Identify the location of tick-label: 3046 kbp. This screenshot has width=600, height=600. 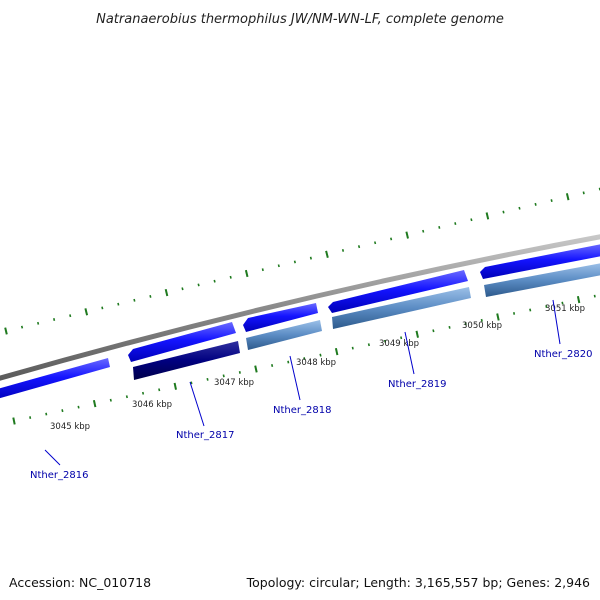
(152, 405).